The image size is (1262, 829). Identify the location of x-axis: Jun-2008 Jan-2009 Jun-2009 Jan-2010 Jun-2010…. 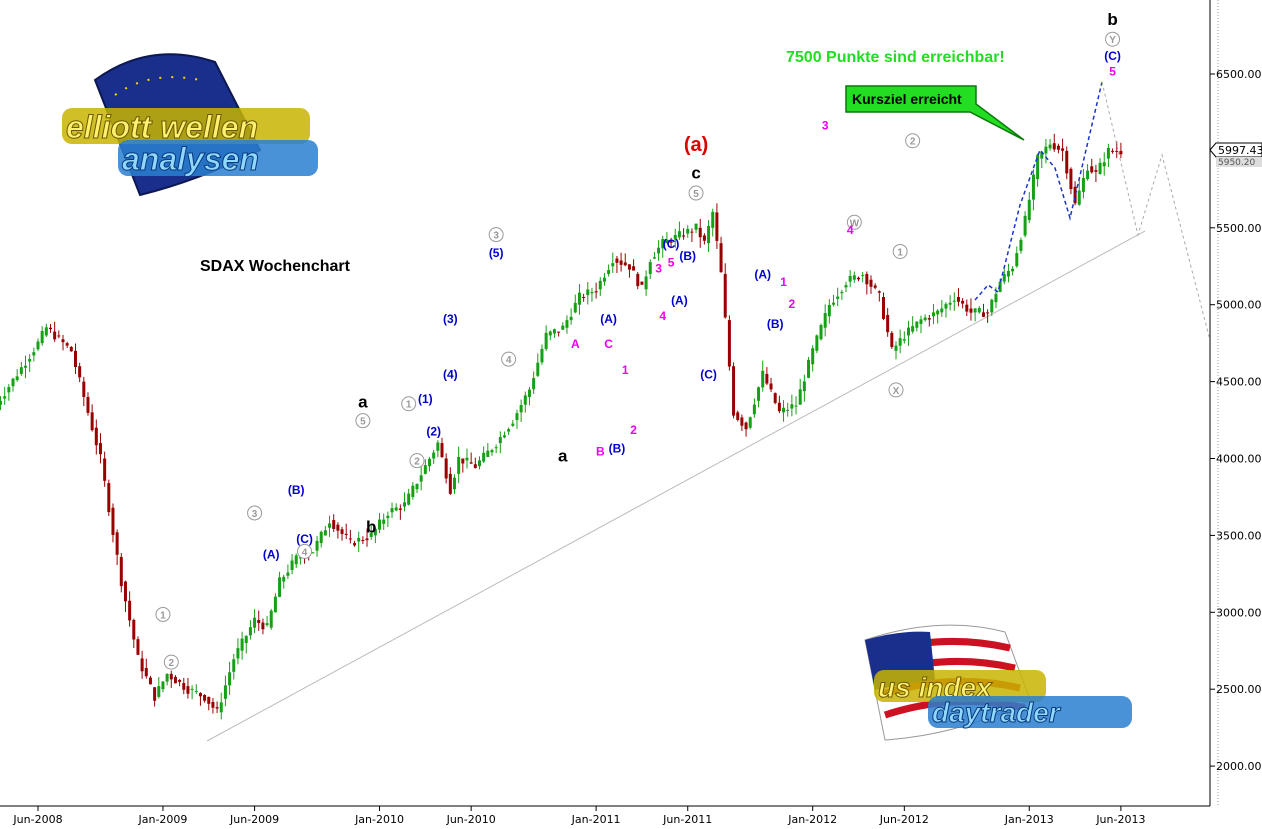
(578, 816).